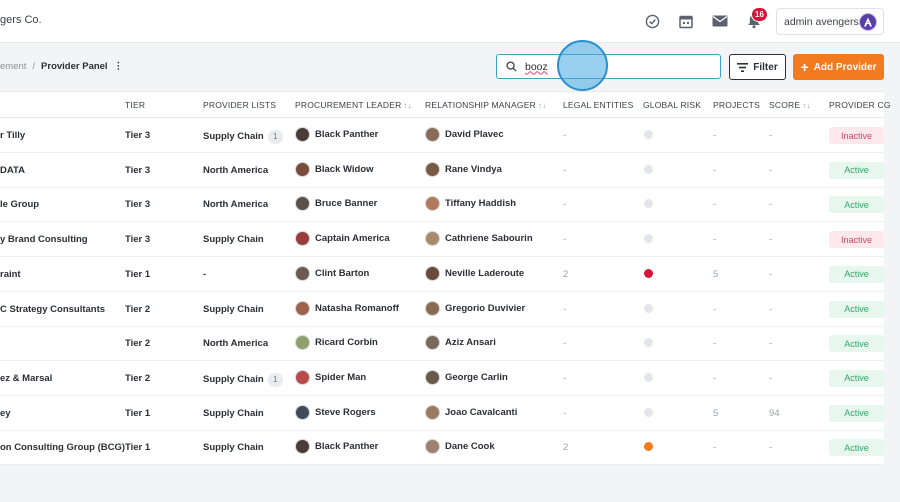  Describe the element at coordinates (830, 21) in the screenshot. I see `user-menu: admin avengers` at that location.